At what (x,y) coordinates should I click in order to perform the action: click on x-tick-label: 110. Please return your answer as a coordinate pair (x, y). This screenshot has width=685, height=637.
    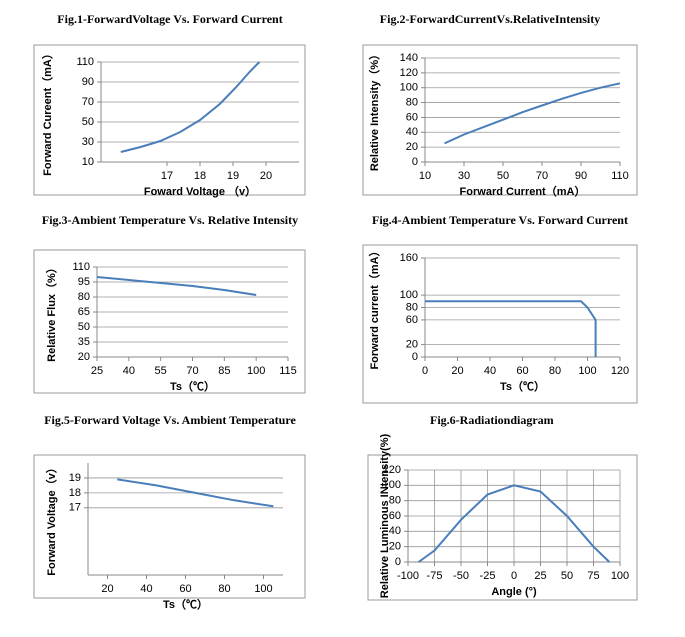
    Looking at the image, I should click on (620, 176).